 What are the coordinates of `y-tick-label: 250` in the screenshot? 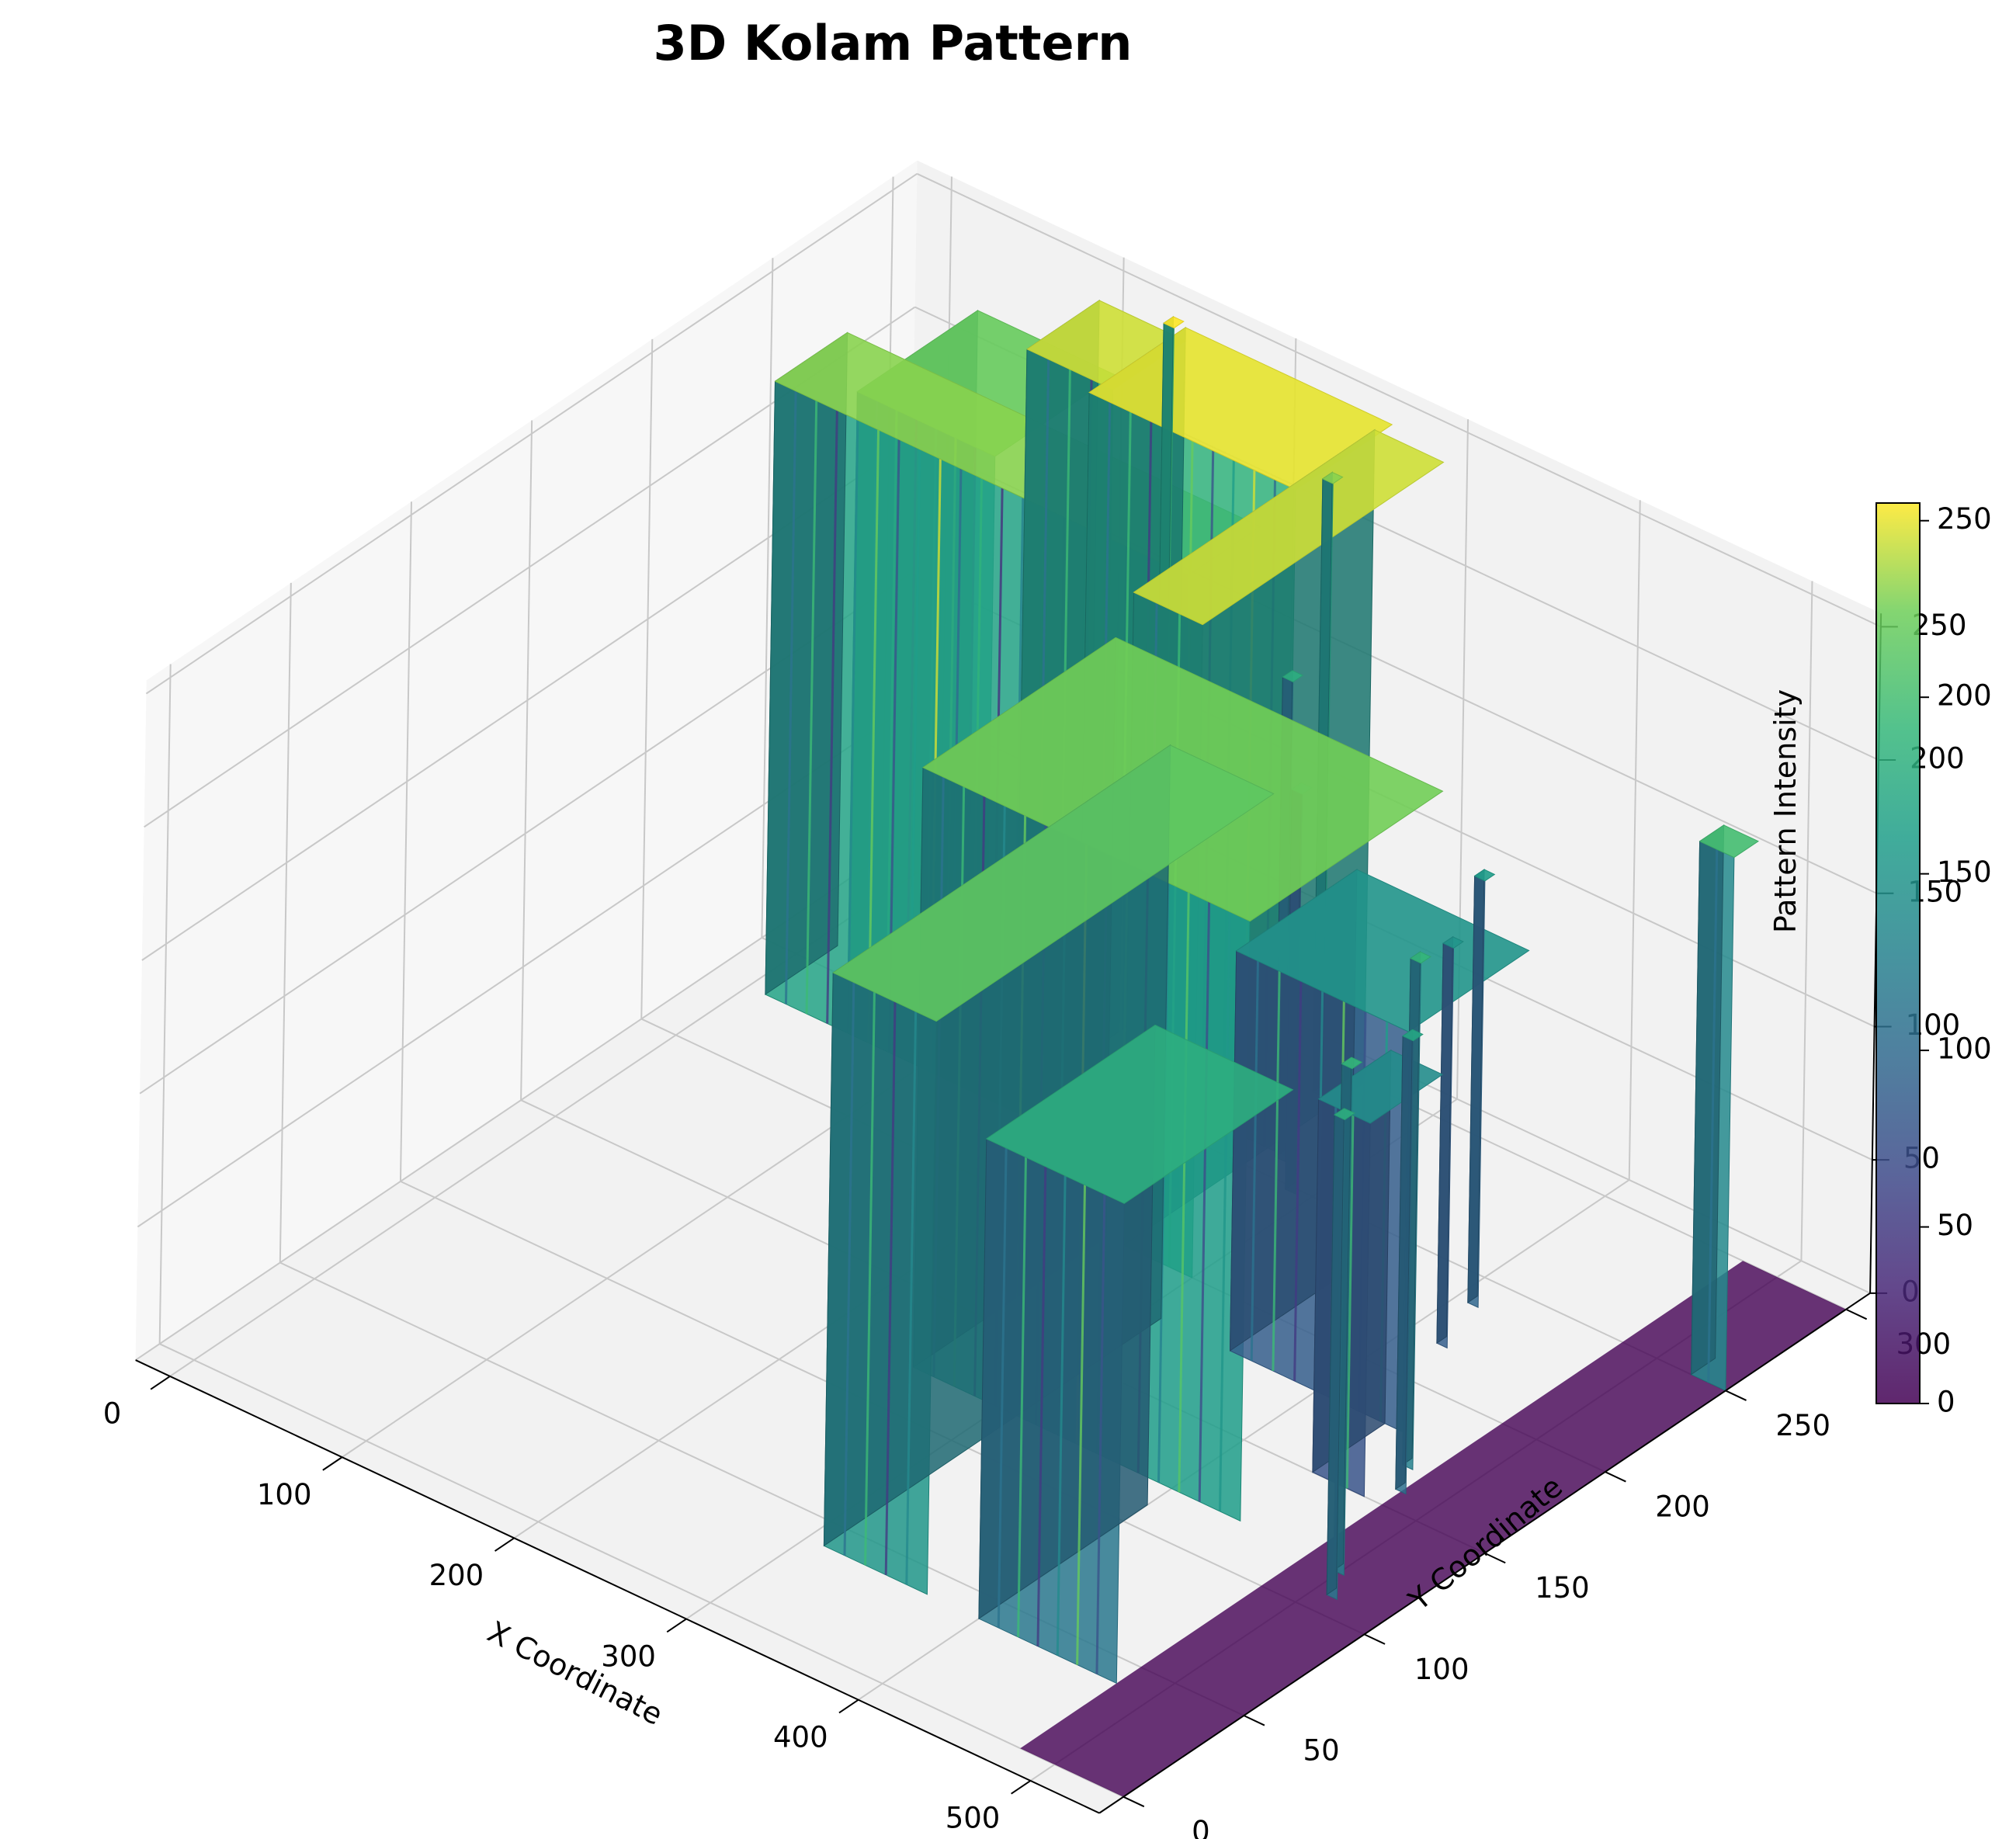 It's located at (1802, 1425).